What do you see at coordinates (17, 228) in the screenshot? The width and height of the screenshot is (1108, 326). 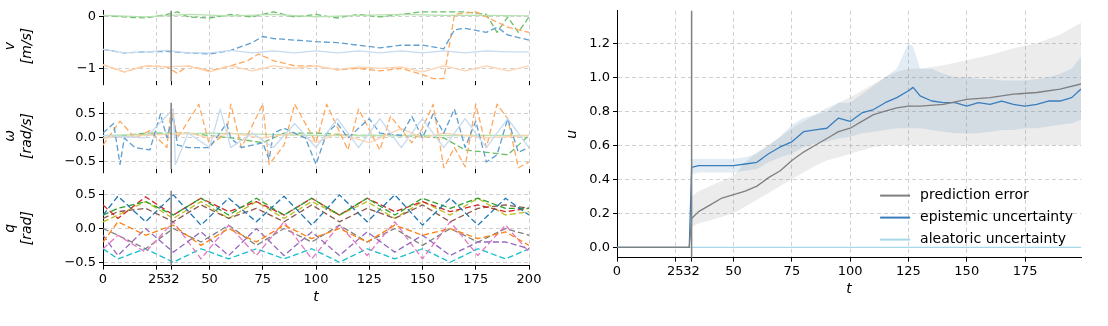 I see `y-axis-title: q [rad]` at bounding box center [17, 228].